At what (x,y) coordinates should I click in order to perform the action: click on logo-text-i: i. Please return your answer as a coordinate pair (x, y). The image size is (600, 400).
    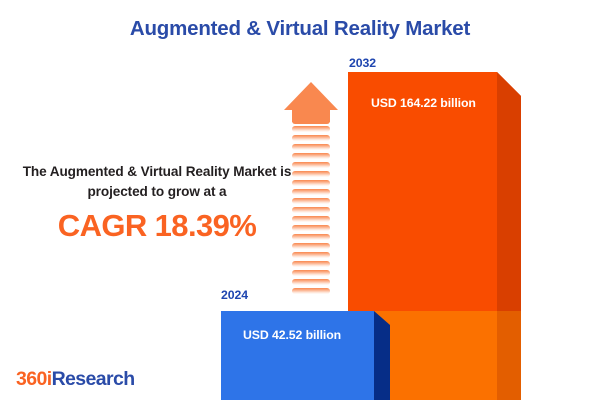
    Looking at the image, I should click on (49, 379).